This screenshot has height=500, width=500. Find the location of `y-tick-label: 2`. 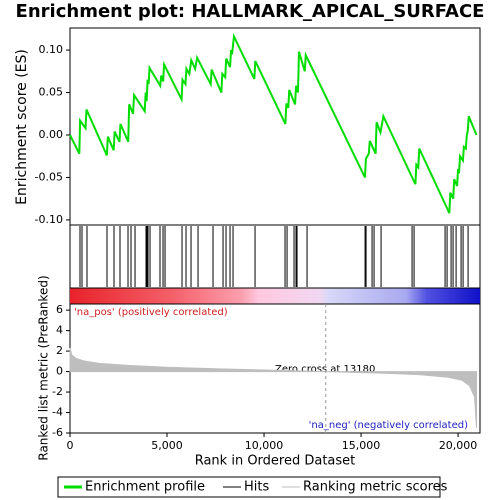

y-tick-label: 2 is located at coordinates (59, 350).